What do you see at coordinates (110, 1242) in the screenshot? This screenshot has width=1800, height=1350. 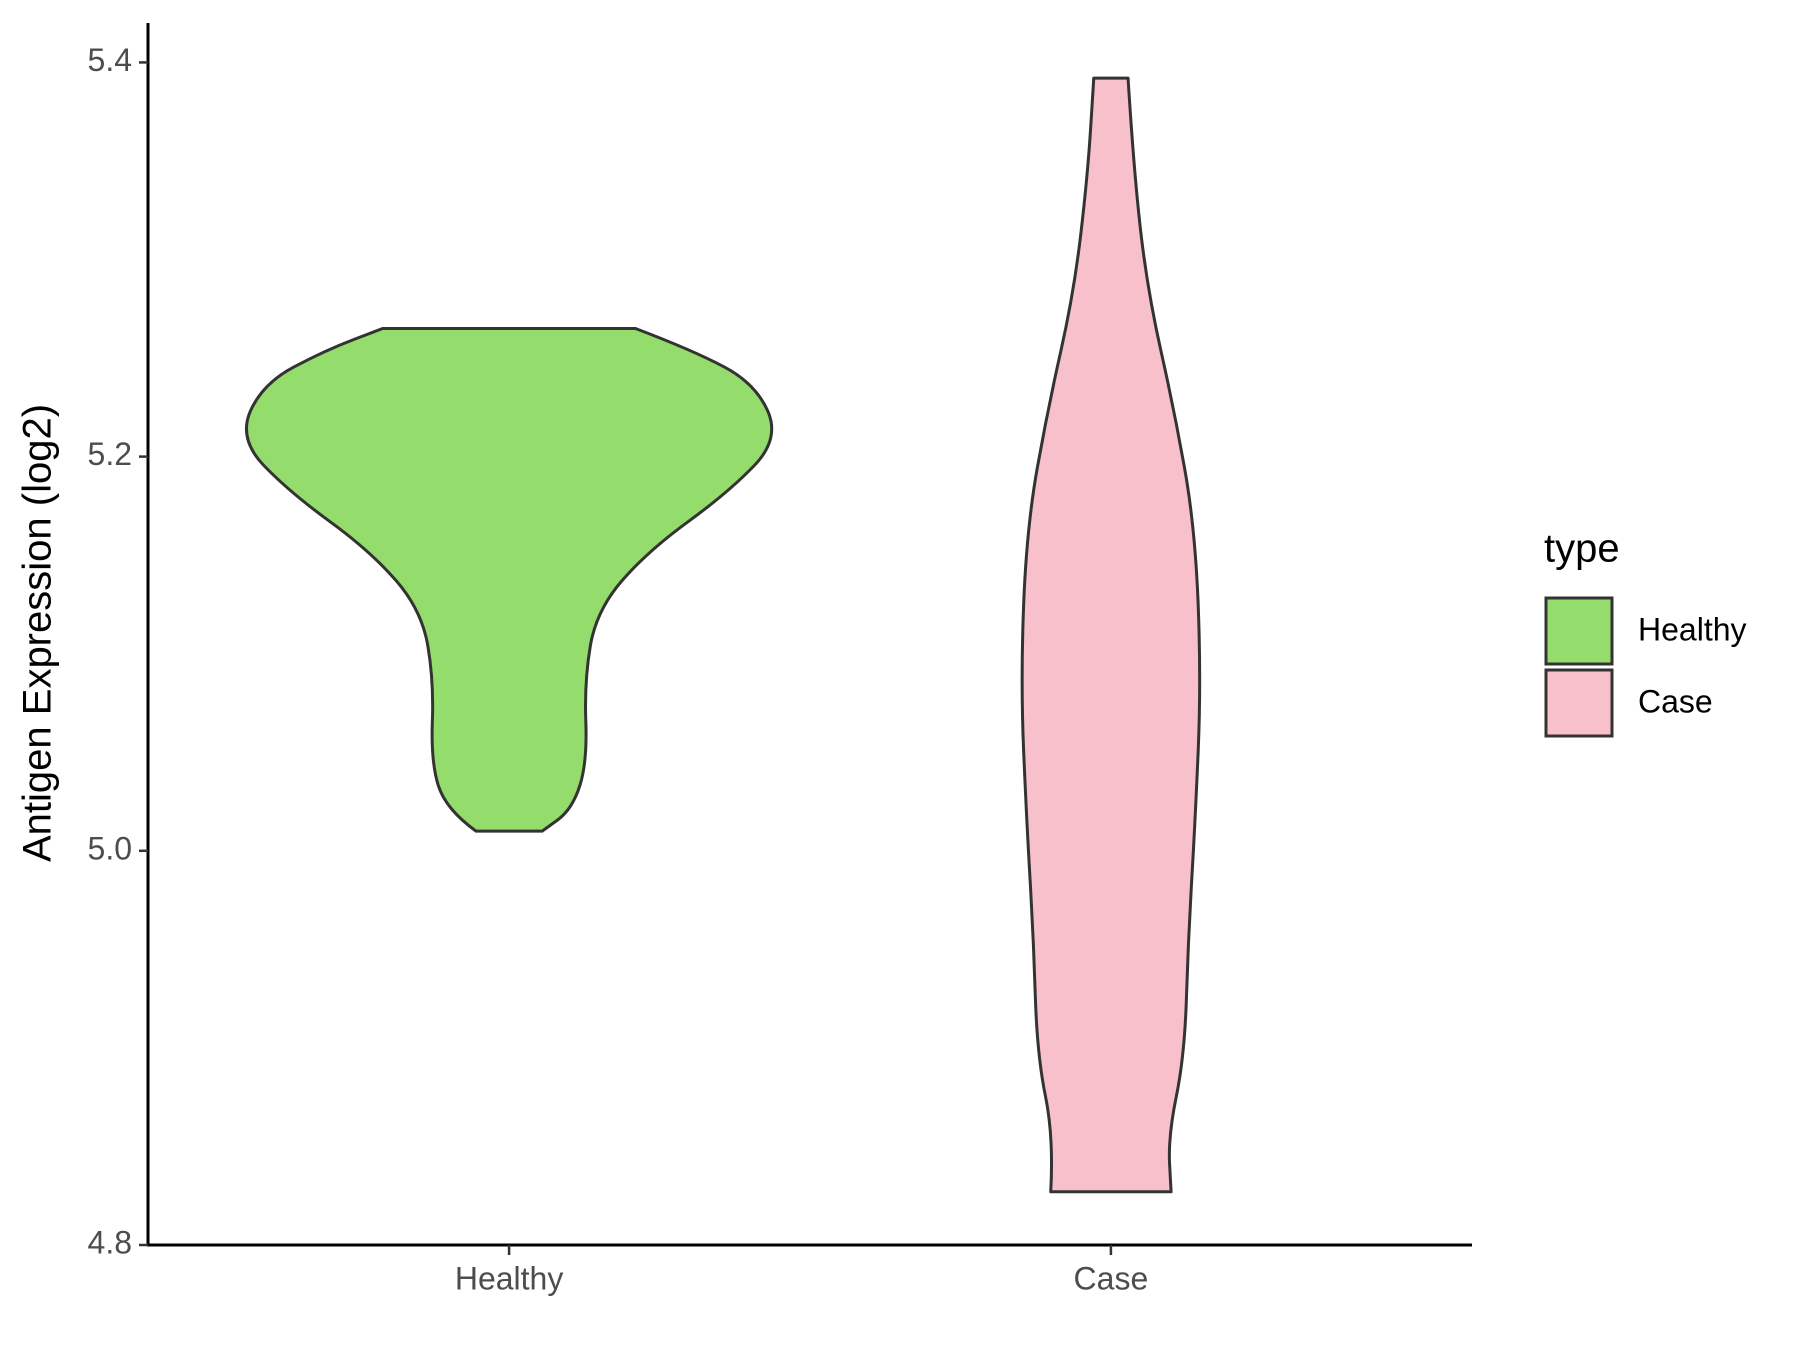 I see `y-tick-label: 4.8` at bounding box center [110, 1242].